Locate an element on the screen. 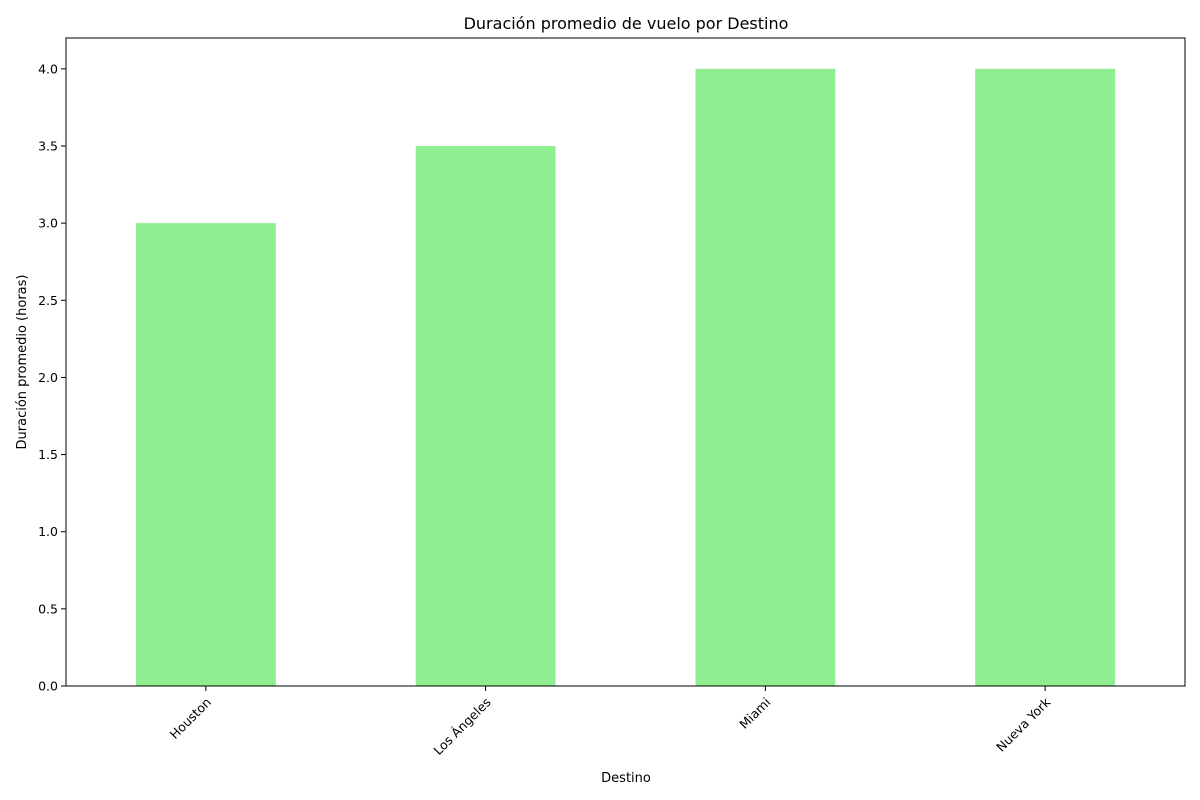 Image resolution: width=1200 pixels, height=800 pixels. y-tick-label: 3.0 is located at coordinates (48, 223).